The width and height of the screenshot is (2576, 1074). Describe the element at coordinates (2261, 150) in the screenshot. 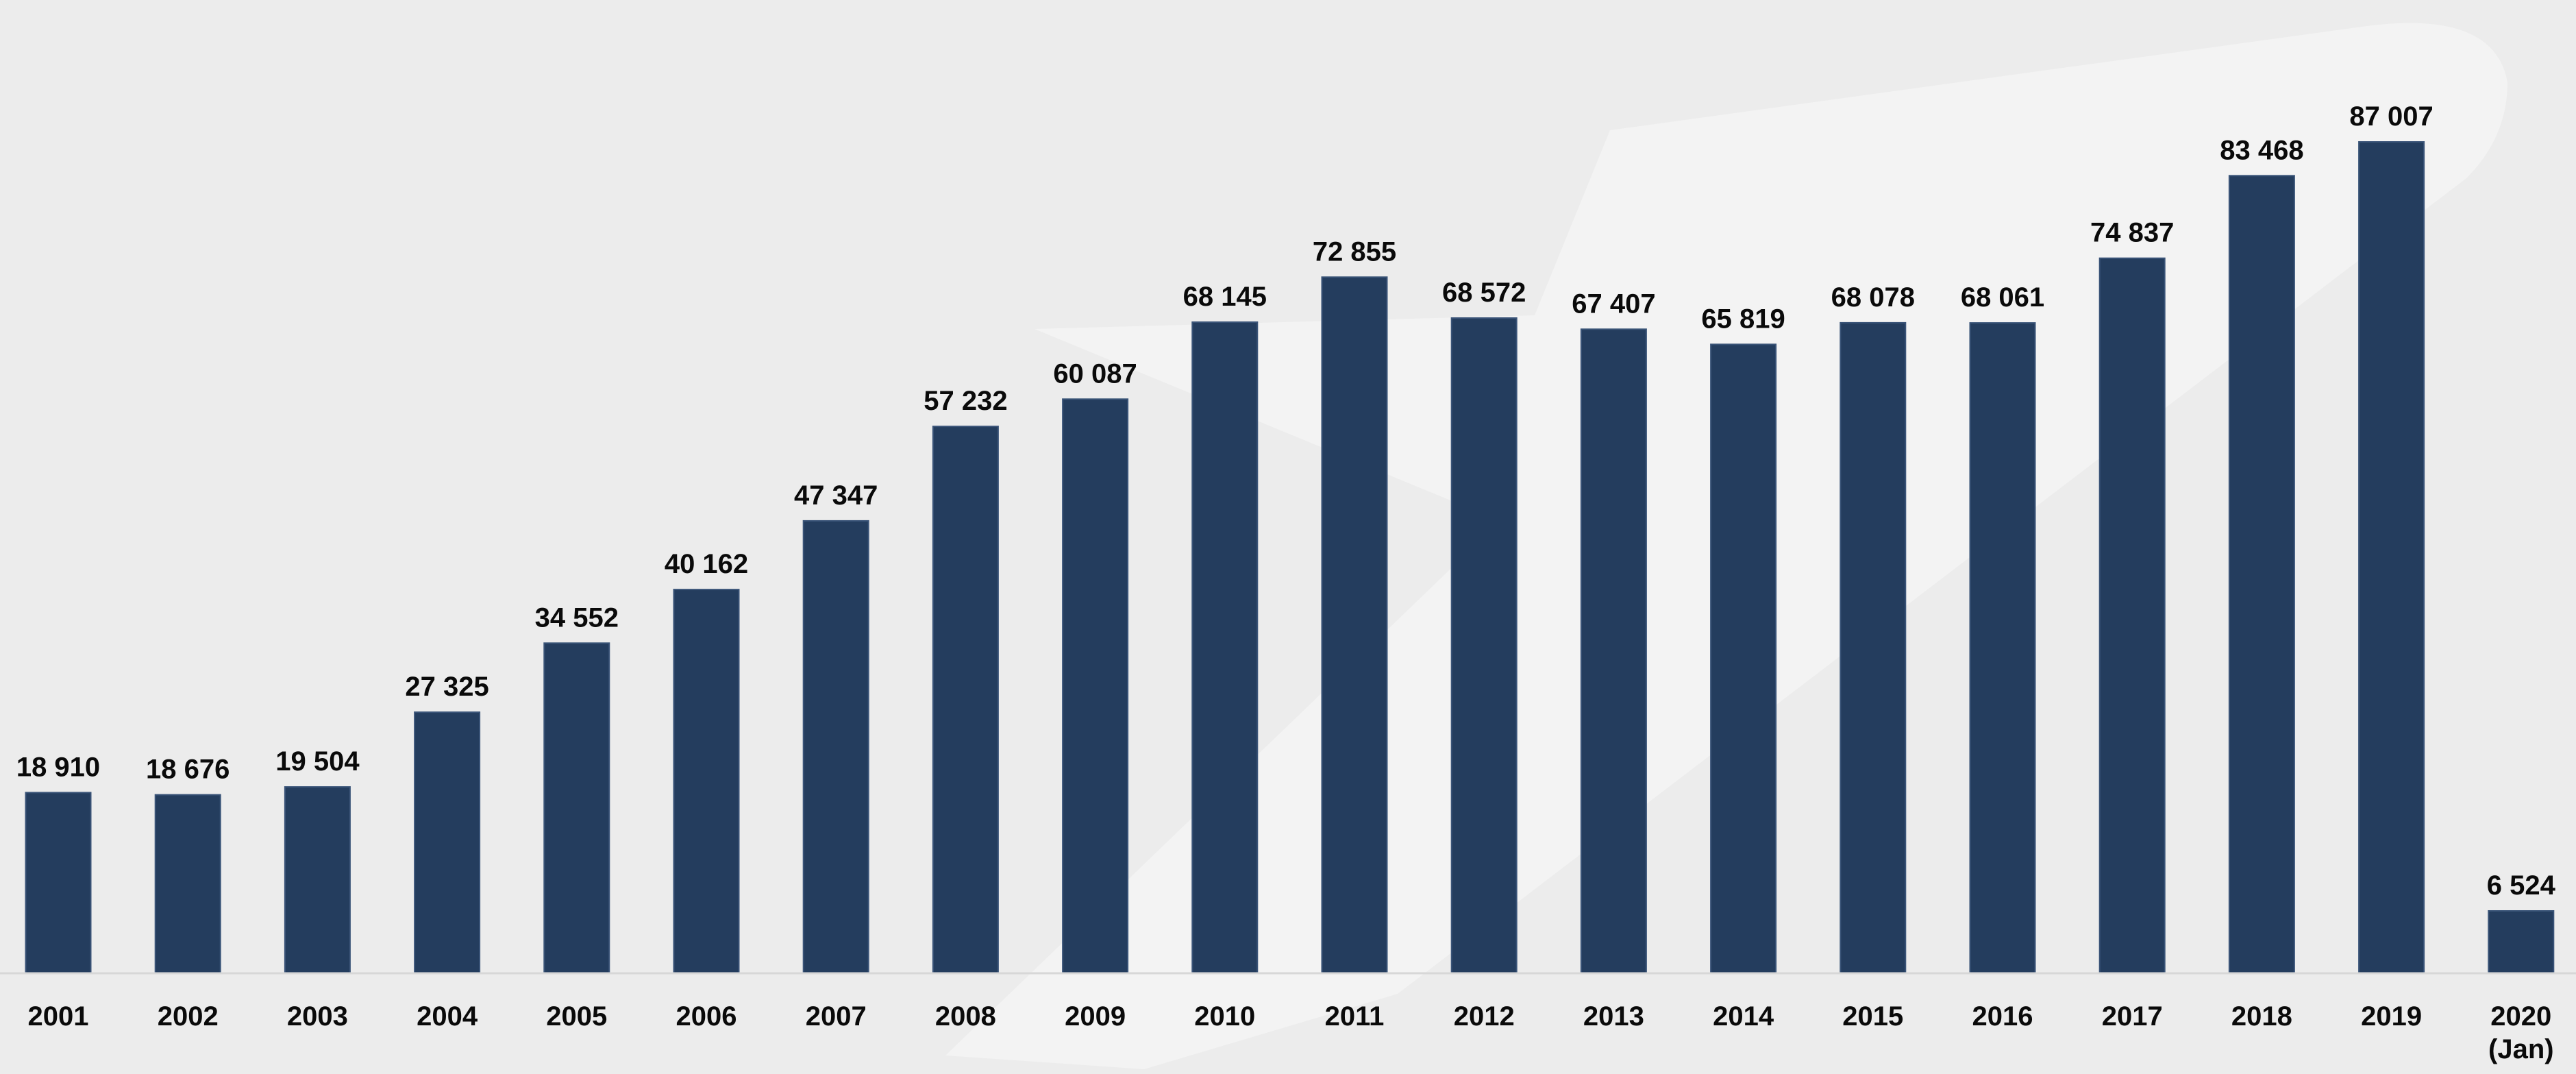

I see `bar-value-label: 83 468` at that location.